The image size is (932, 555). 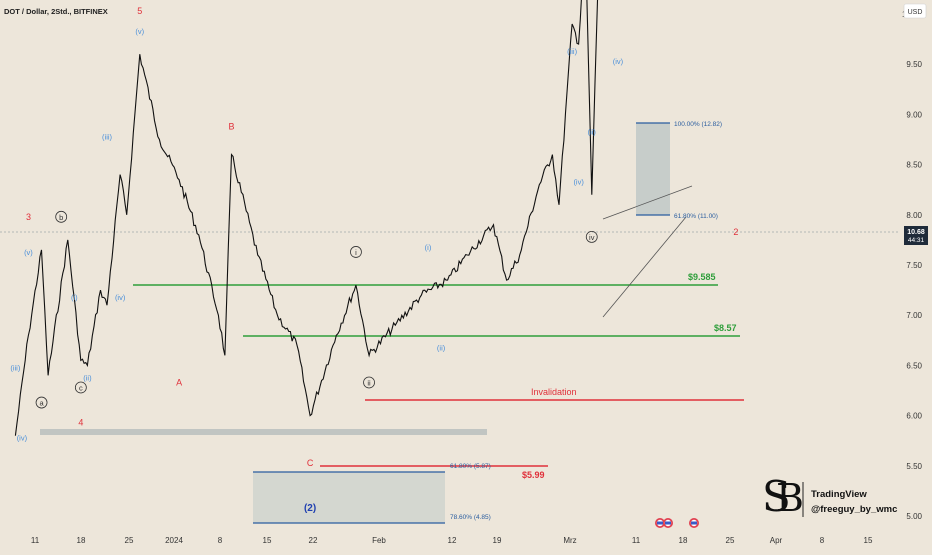 I want to click on fib-label-7860: 78.60% (4.85), so click(x=470, y=517).